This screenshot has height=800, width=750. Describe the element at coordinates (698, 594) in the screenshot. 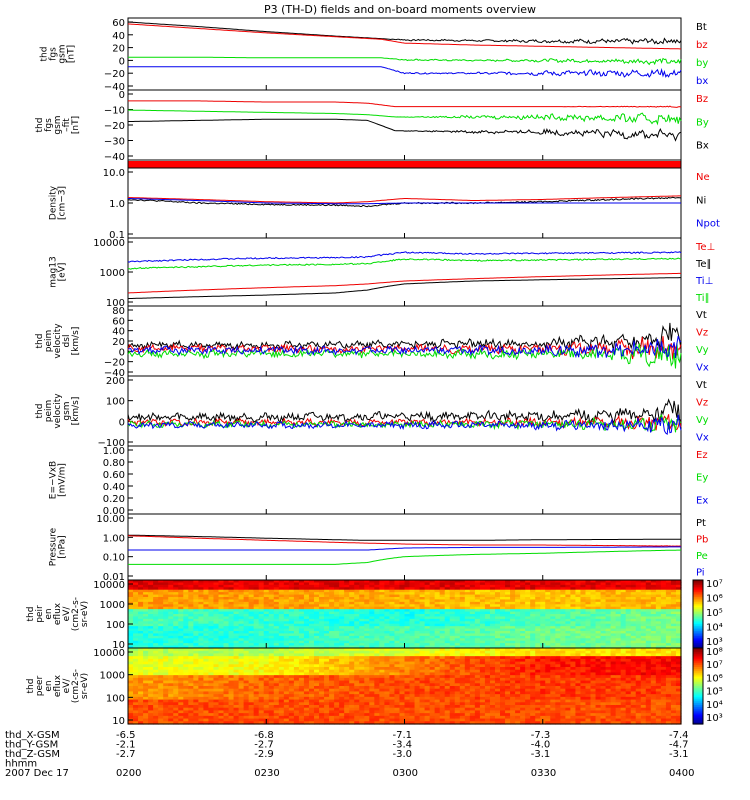

I see `colorbar-cell` at that location.